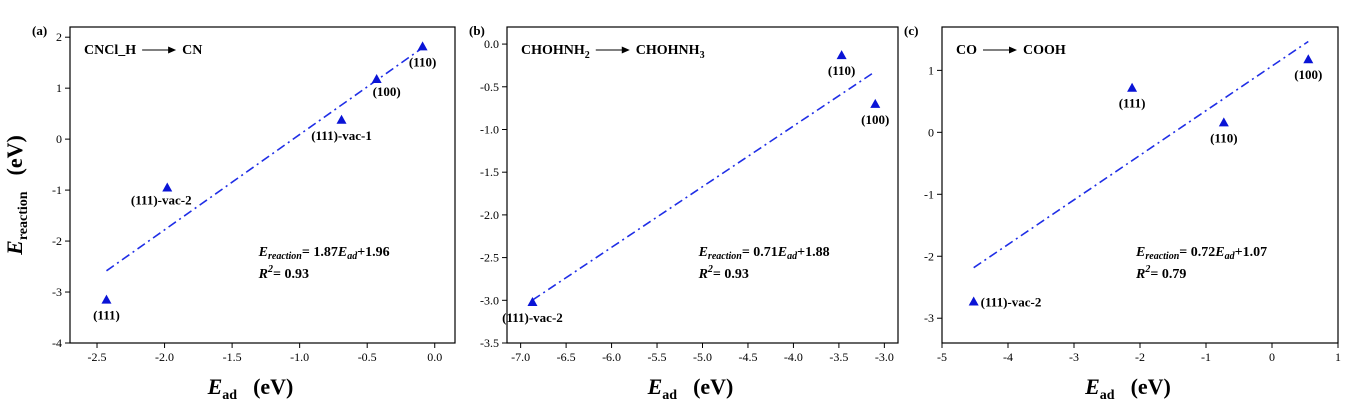  I want to click on reaction-to-text: CHOHNH, so click(668, 50).